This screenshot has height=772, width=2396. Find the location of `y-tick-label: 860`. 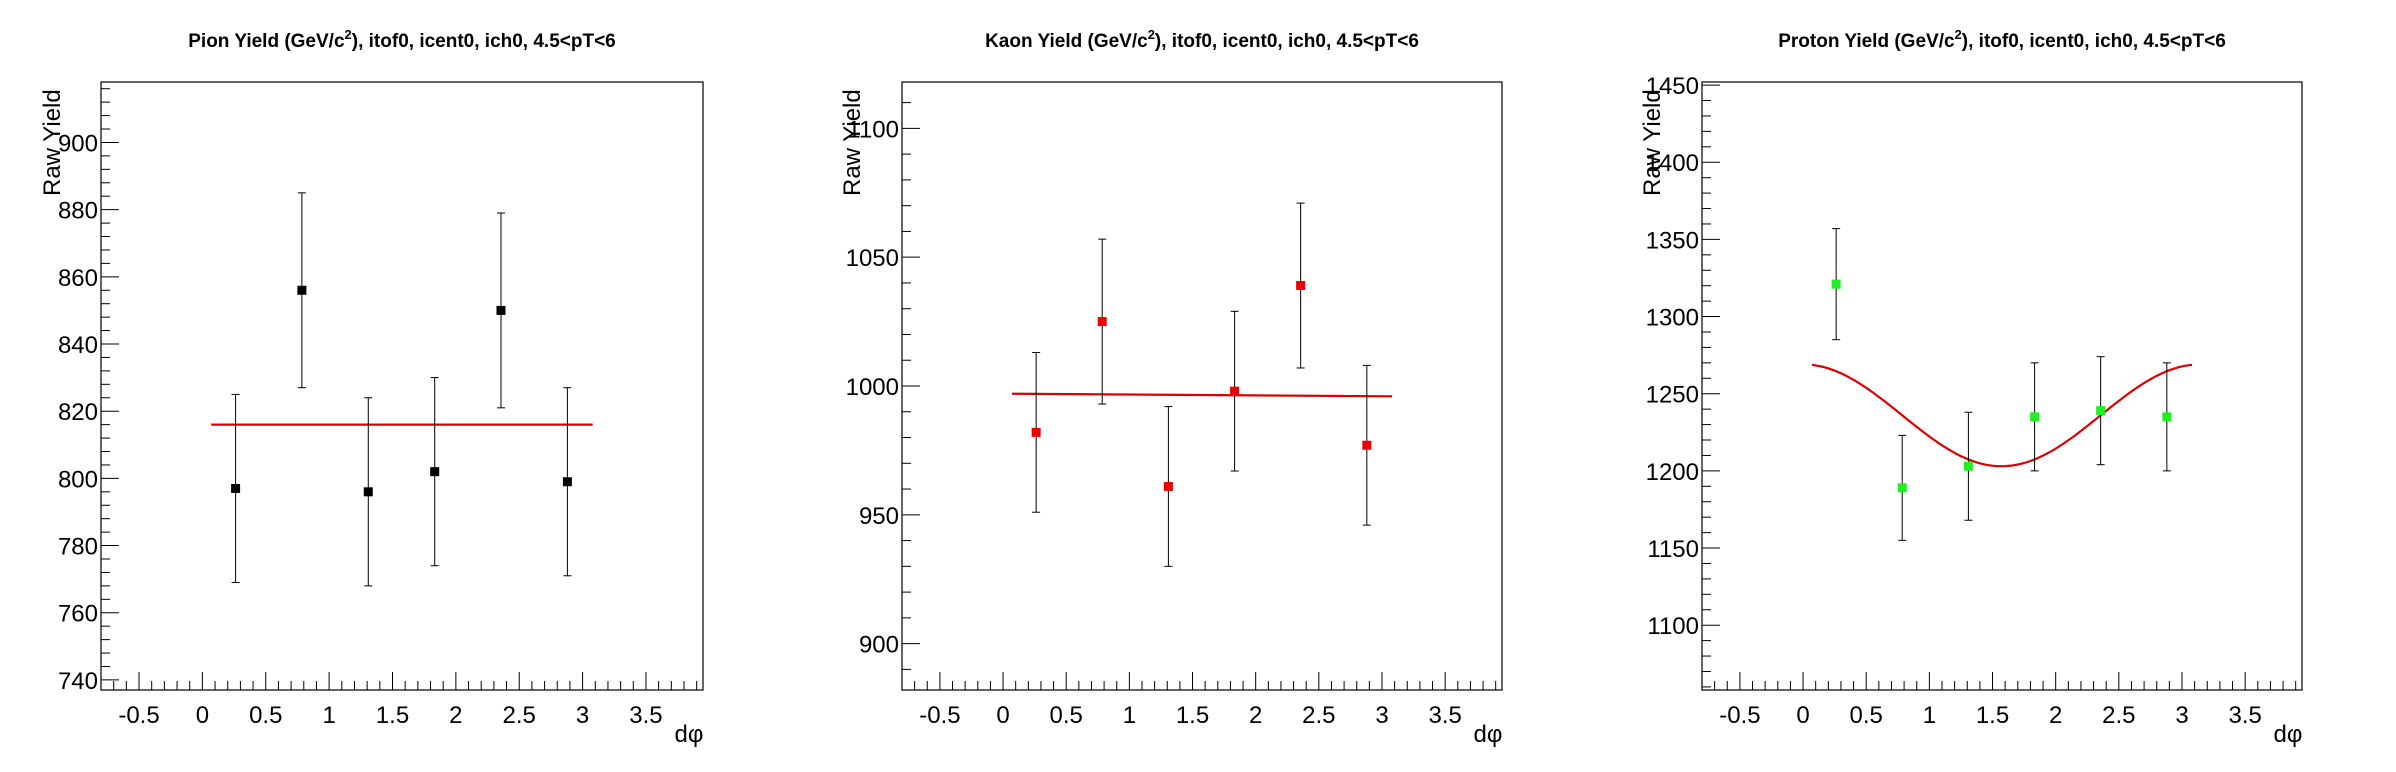

y-tick-label: 860 is located at coordinates (78, 278).